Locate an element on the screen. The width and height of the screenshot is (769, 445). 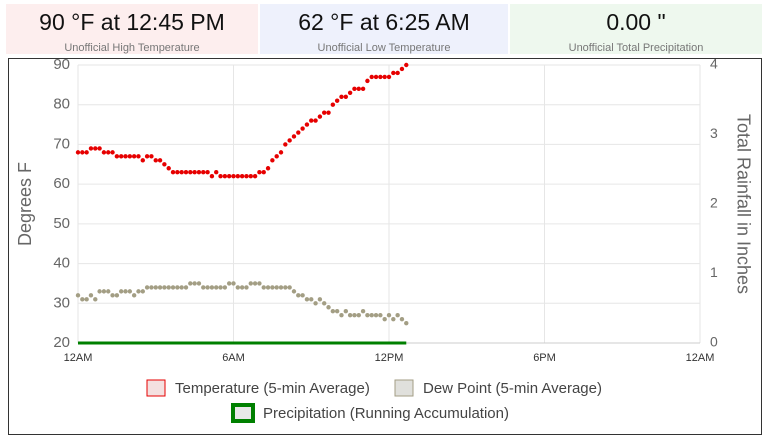
y-tick-label: 90 is located at coordinates (61, 64).